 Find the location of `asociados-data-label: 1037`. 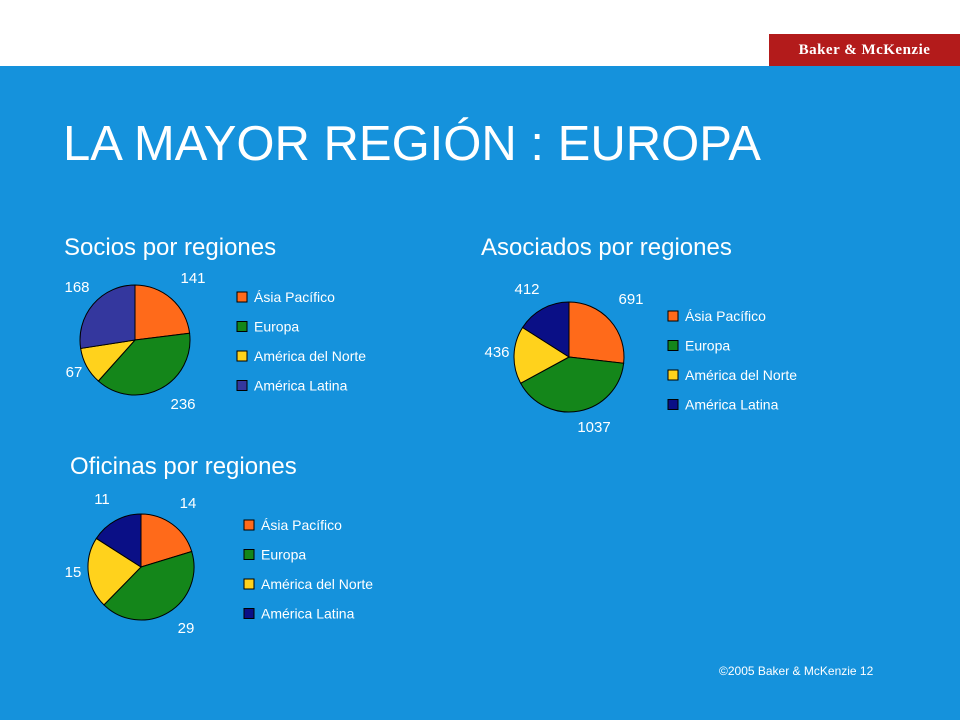

asociados-data-label: 1037 is located at coordinates (593, 427).